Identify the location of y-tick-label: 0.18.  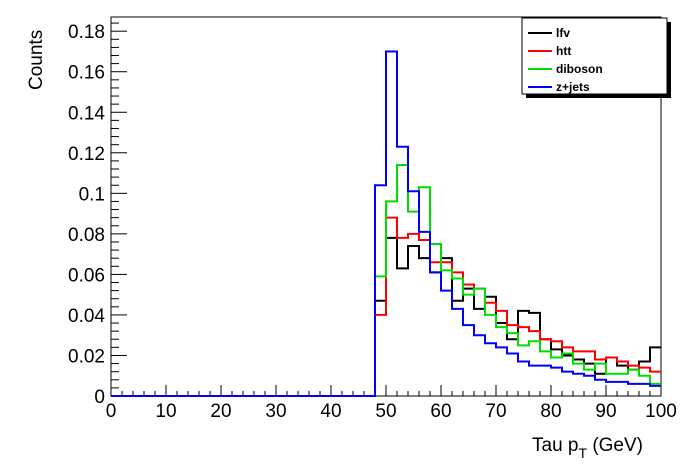
(86, 32).